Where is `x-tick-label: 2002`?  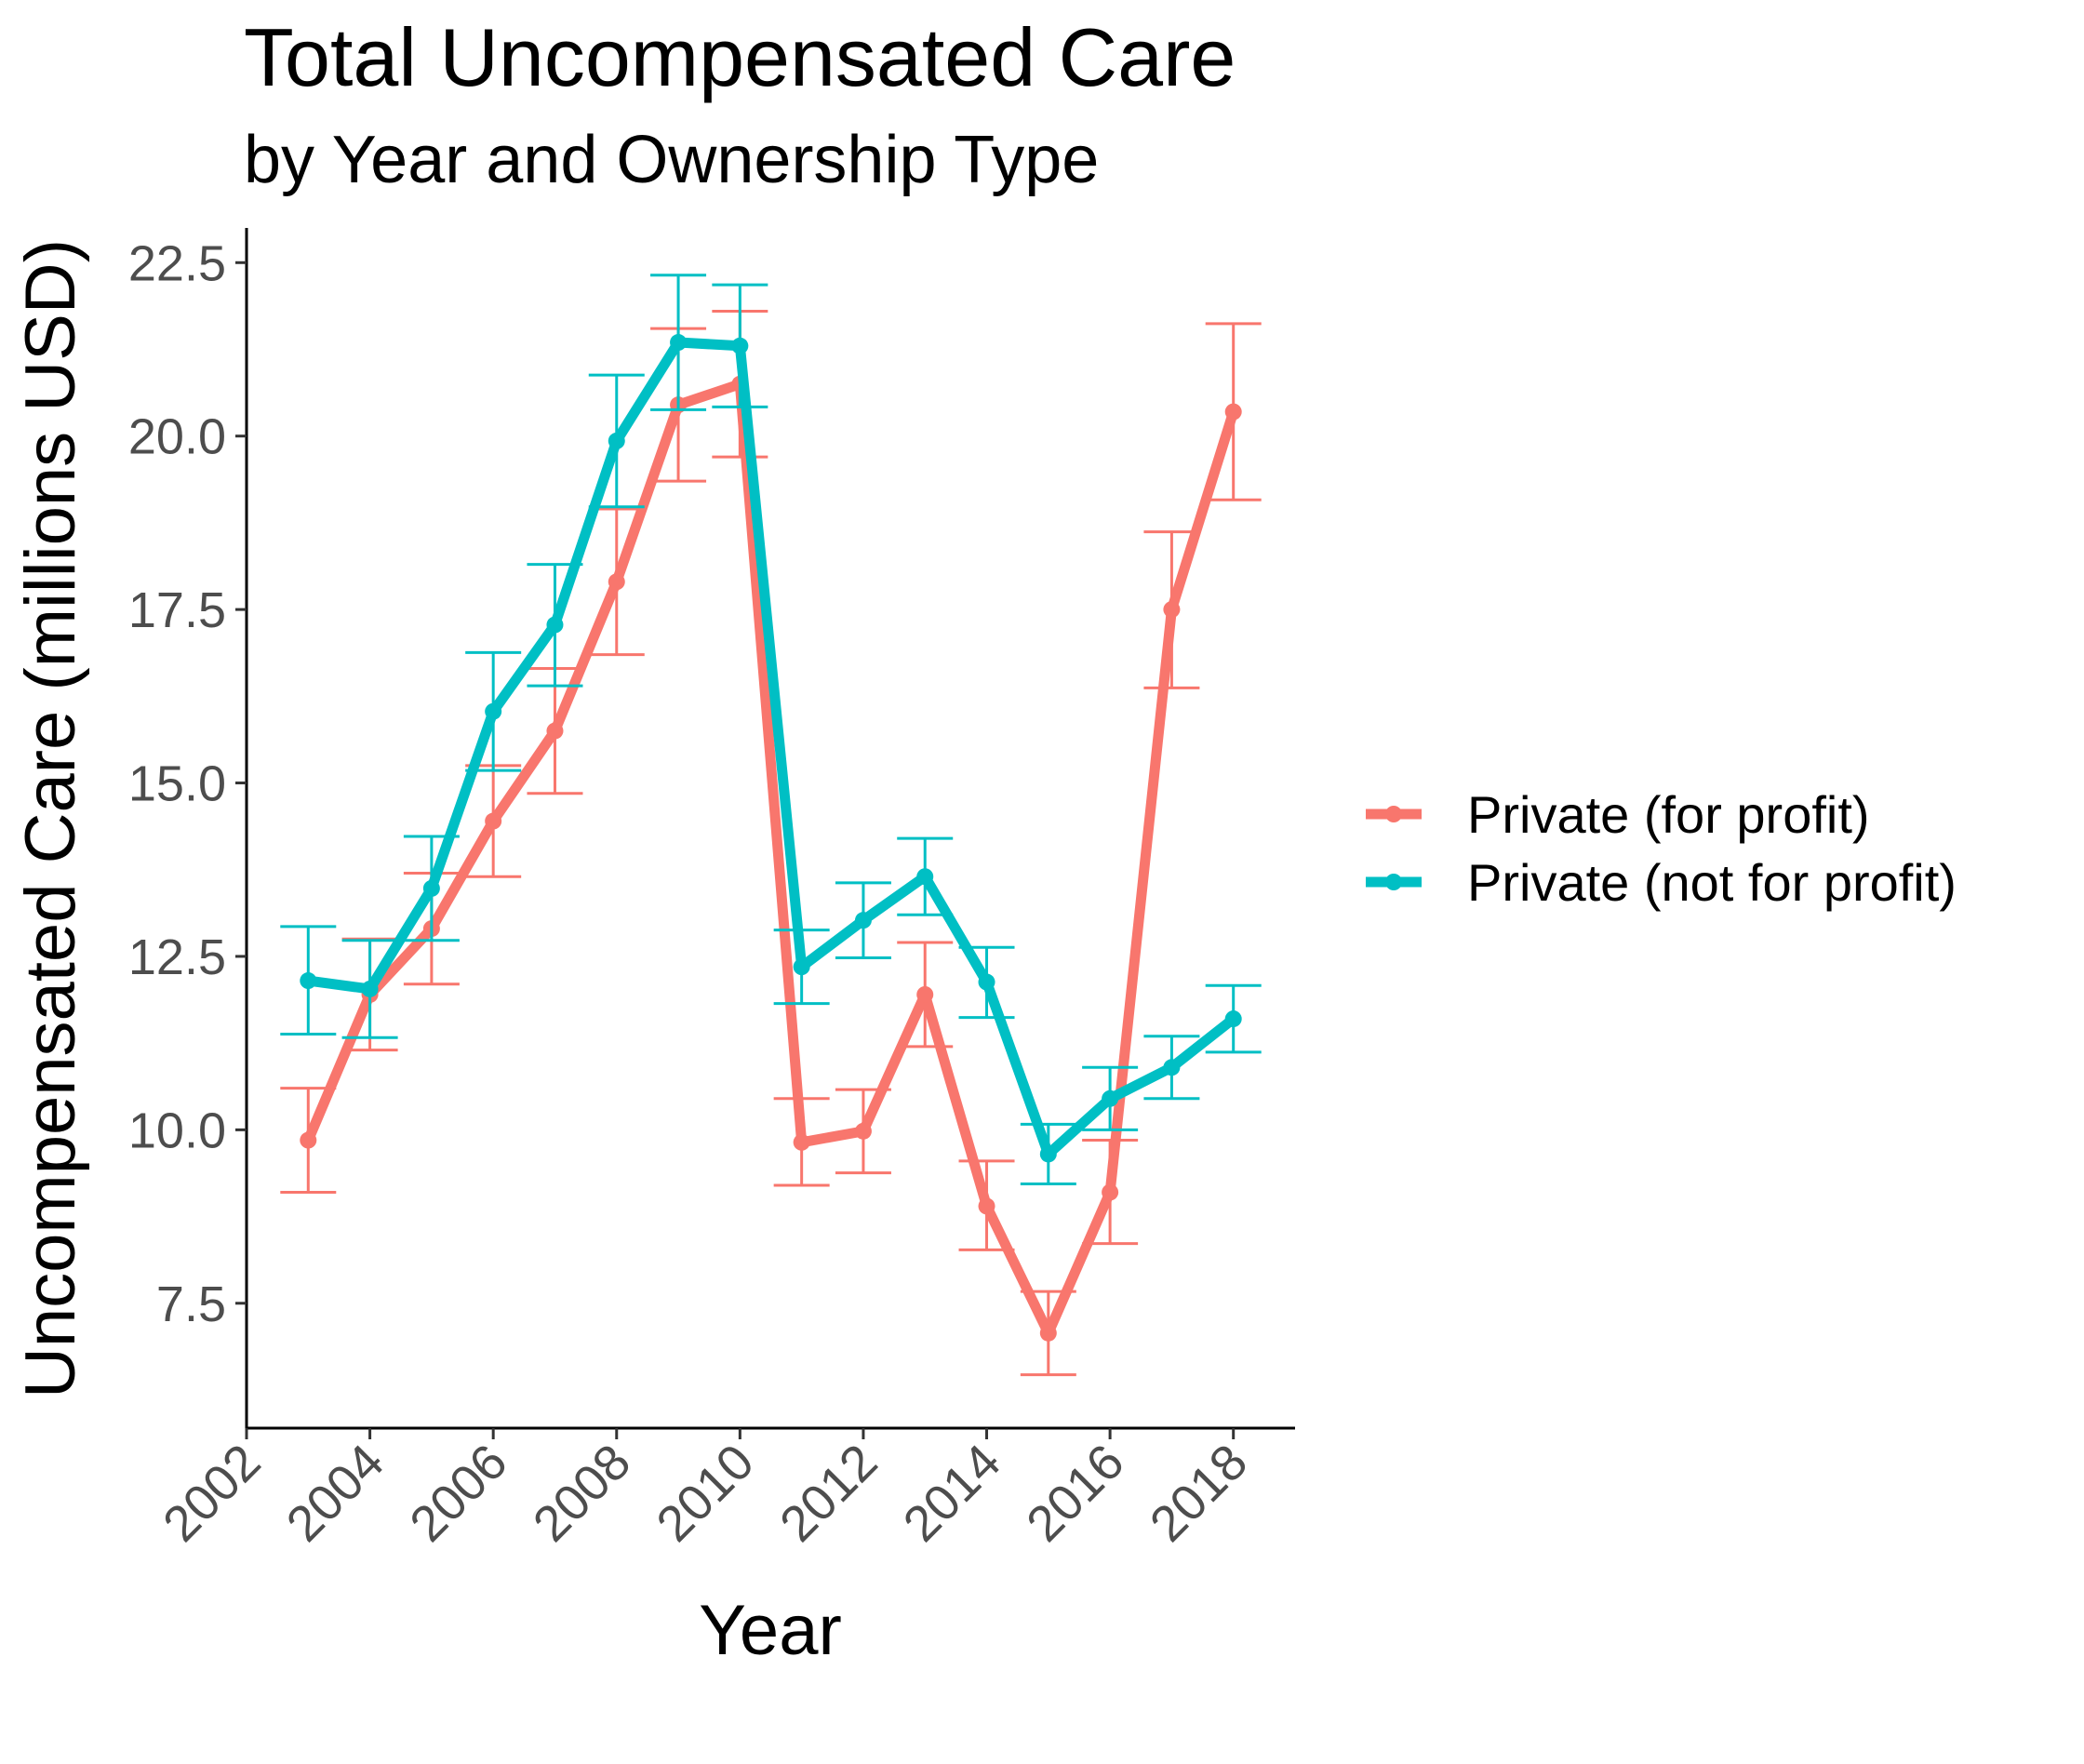 x-tick-label: 2002 is located at coordinates (212, 1493).